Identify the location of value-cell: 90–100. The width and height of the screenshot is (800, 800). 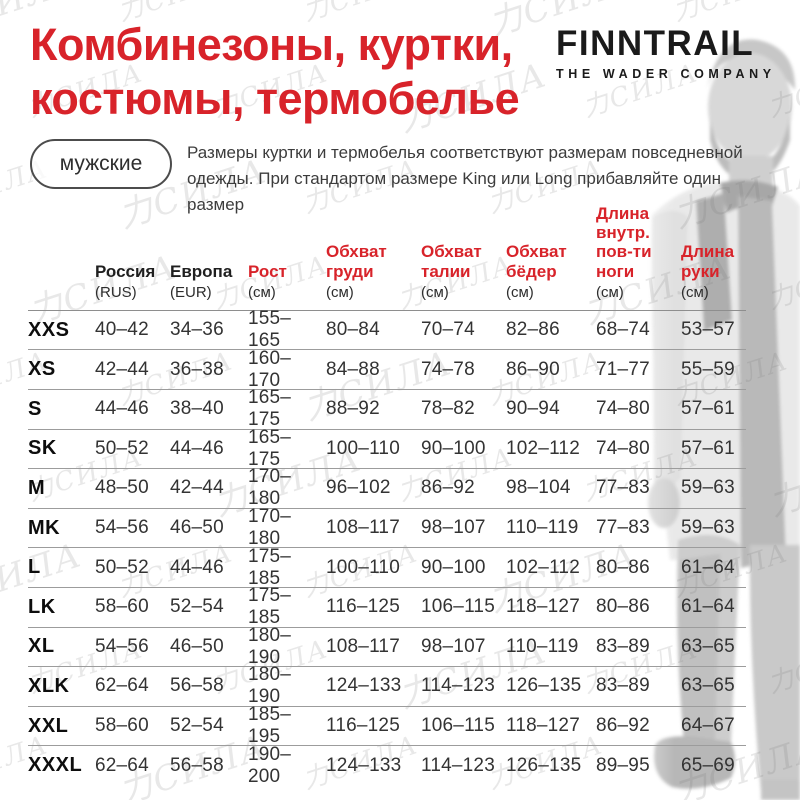
(453, 448).